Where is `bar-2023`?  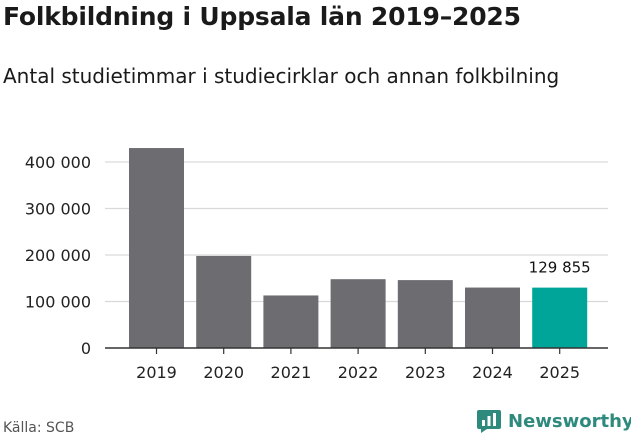 bar-2023 is located at coordinates (425, 314).